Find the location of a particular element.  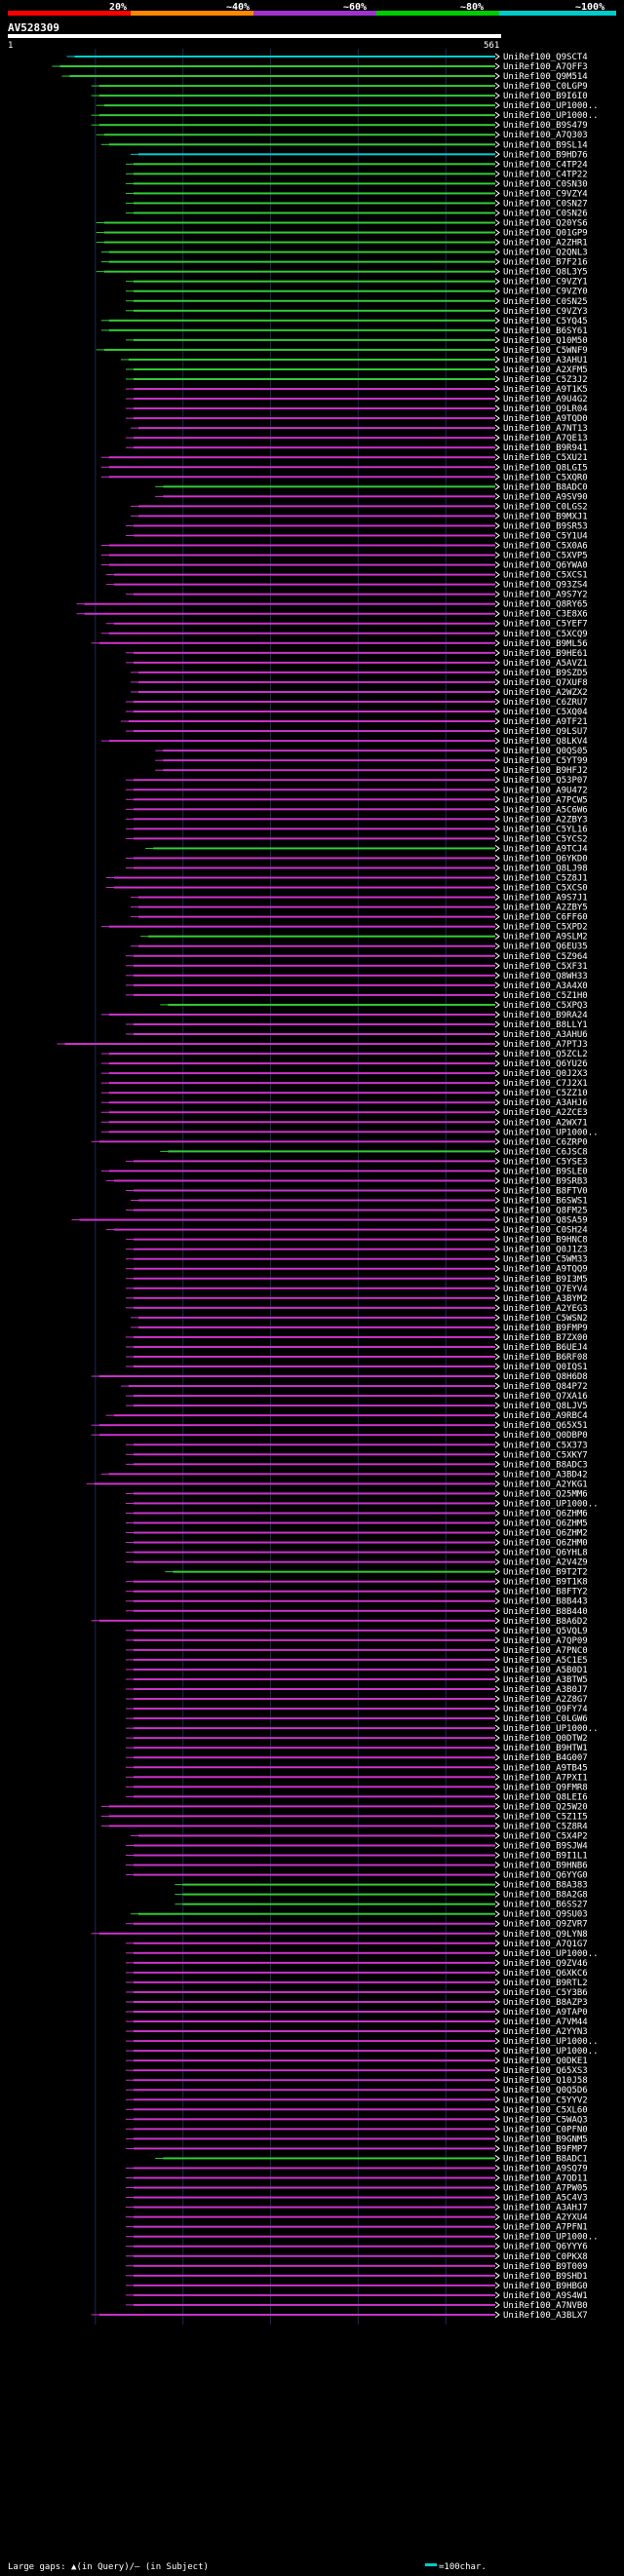

hit-row: UniRef100_A2WX71 is located at coordinates (344, 1123).